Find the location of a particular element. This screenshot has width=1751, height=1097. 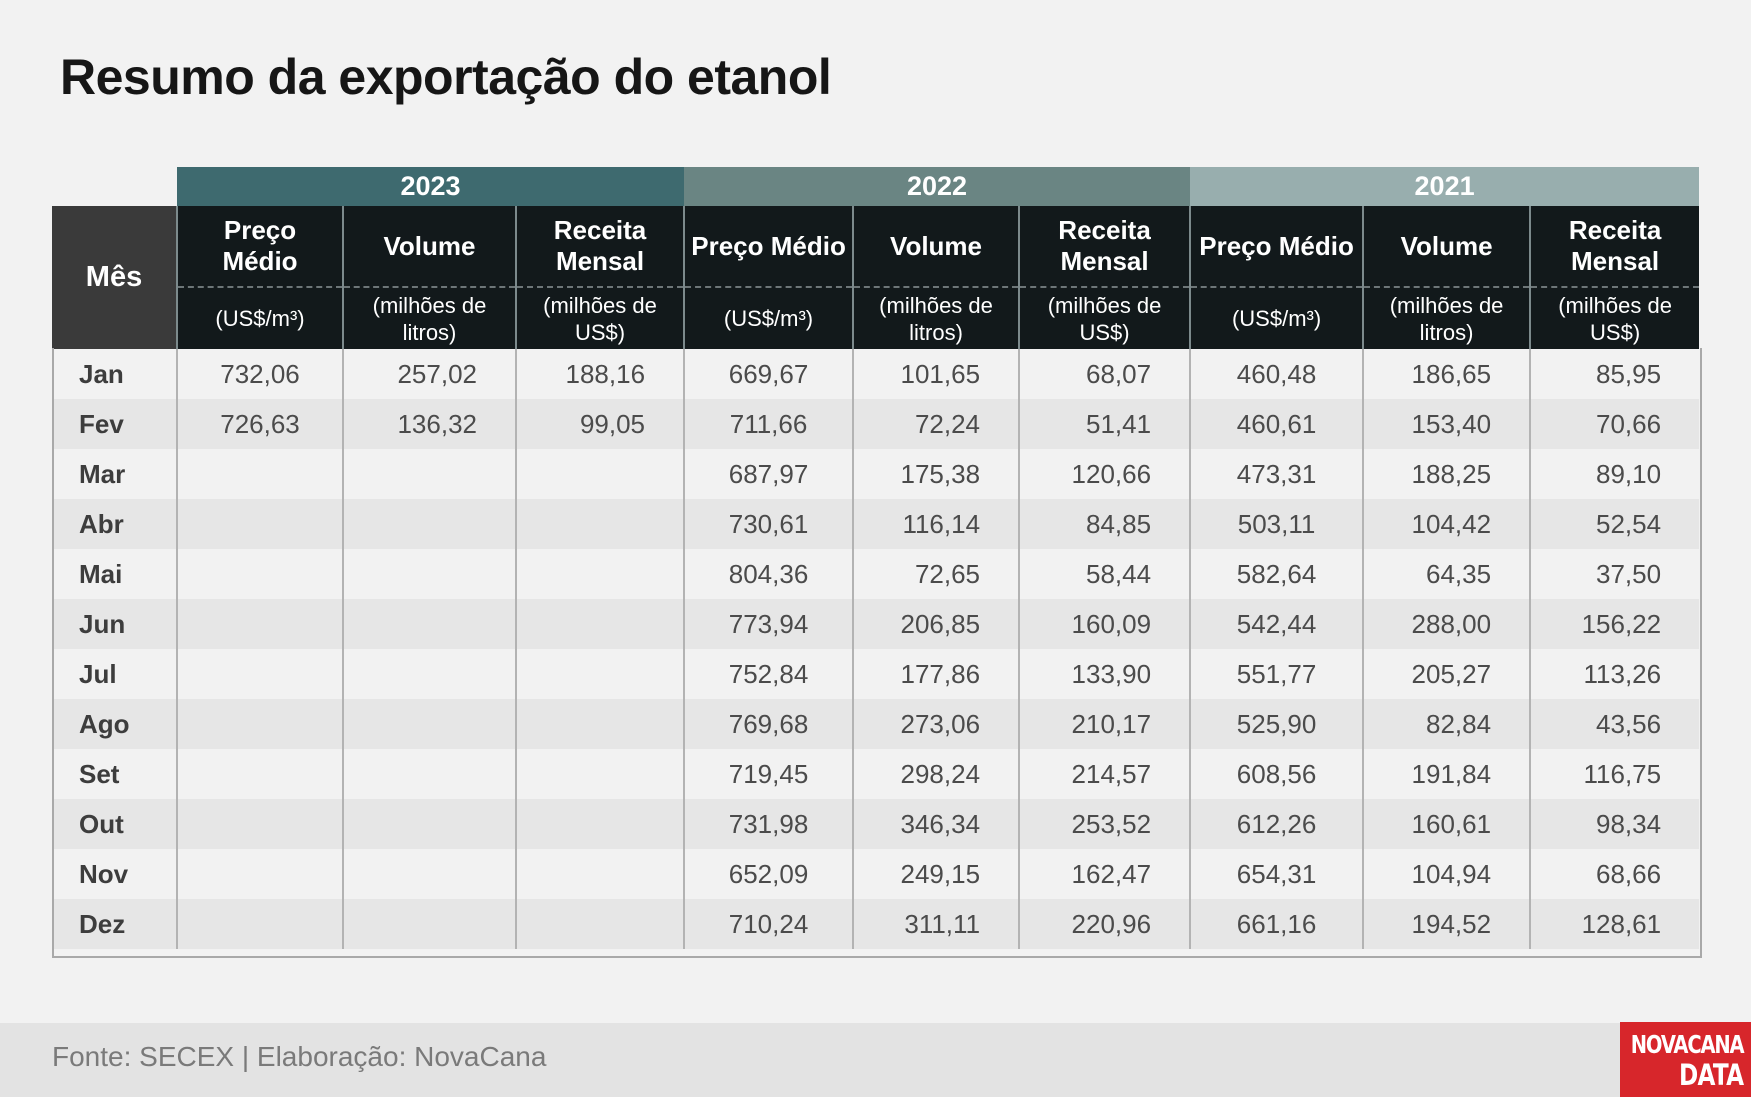

value-cell-receita-mensal-2021: 89,10 is located at coordinates (1614, 474).